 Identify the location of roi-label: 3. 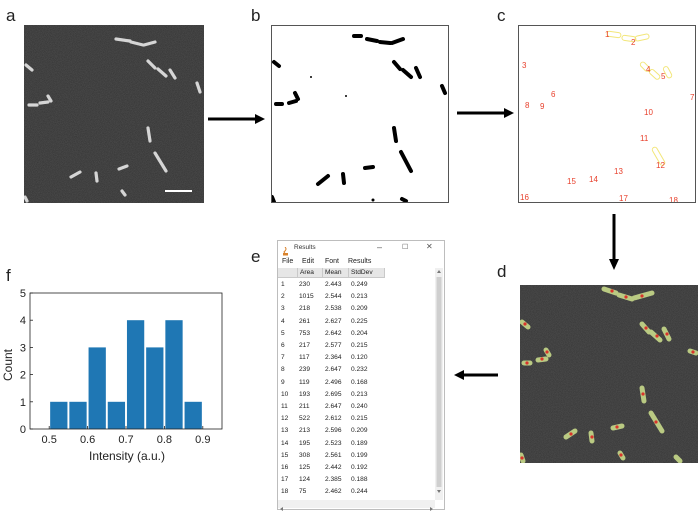
(524, 65).